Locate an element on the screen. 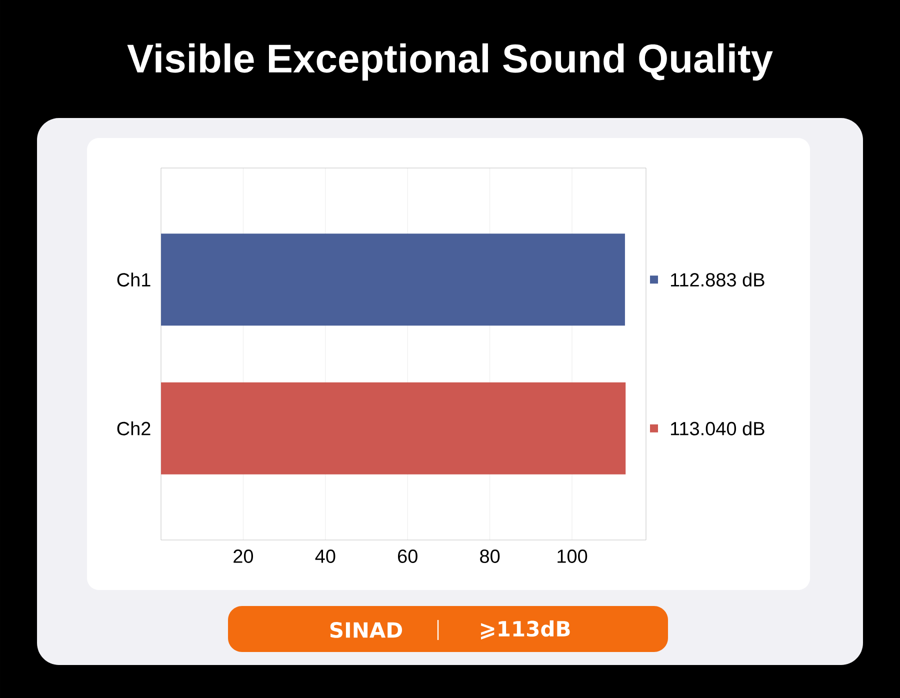 Image resolution: width=900 pixels, height=698 pixels. chart-title: Visible Exceptional Sound Quality is located at coordinates (450, 62).